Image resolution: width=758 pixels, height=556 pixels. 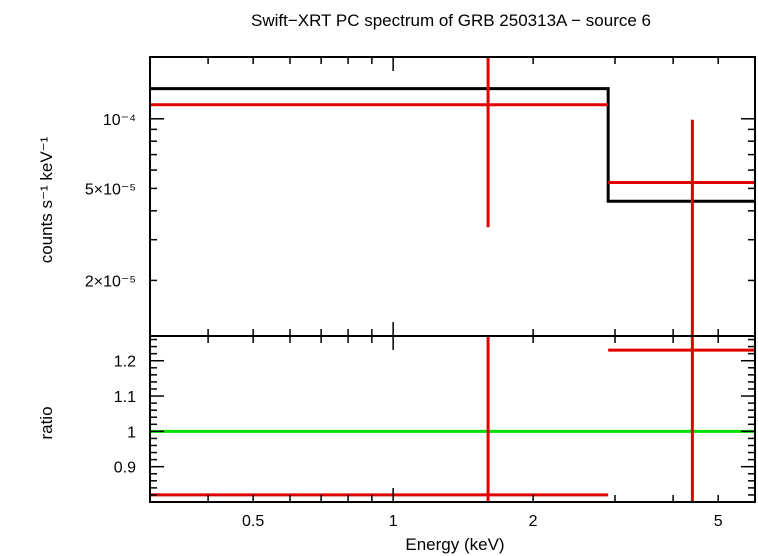 What do you see at coordinates (454, 544) in the screenshot?
I see `x-axis-title: Energy (keV)` at bounding box center [454, 544].